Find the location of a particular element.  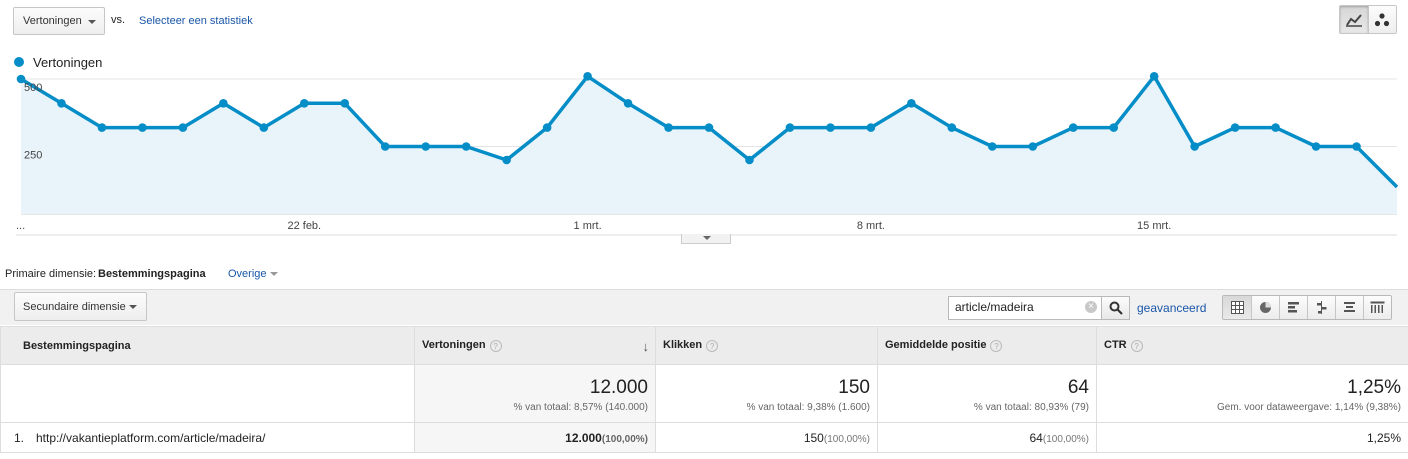

table-view-button is located at coordinates (1237, 307).